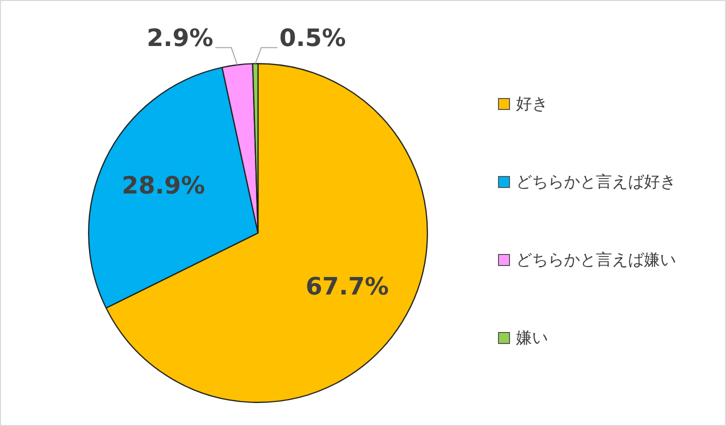 The height and width of the screenshot is (426, 726). What do you see at coordinates (164, 186) in the screenshot?
I see `data-label: 28.9%` at bounding box center [164, 186].